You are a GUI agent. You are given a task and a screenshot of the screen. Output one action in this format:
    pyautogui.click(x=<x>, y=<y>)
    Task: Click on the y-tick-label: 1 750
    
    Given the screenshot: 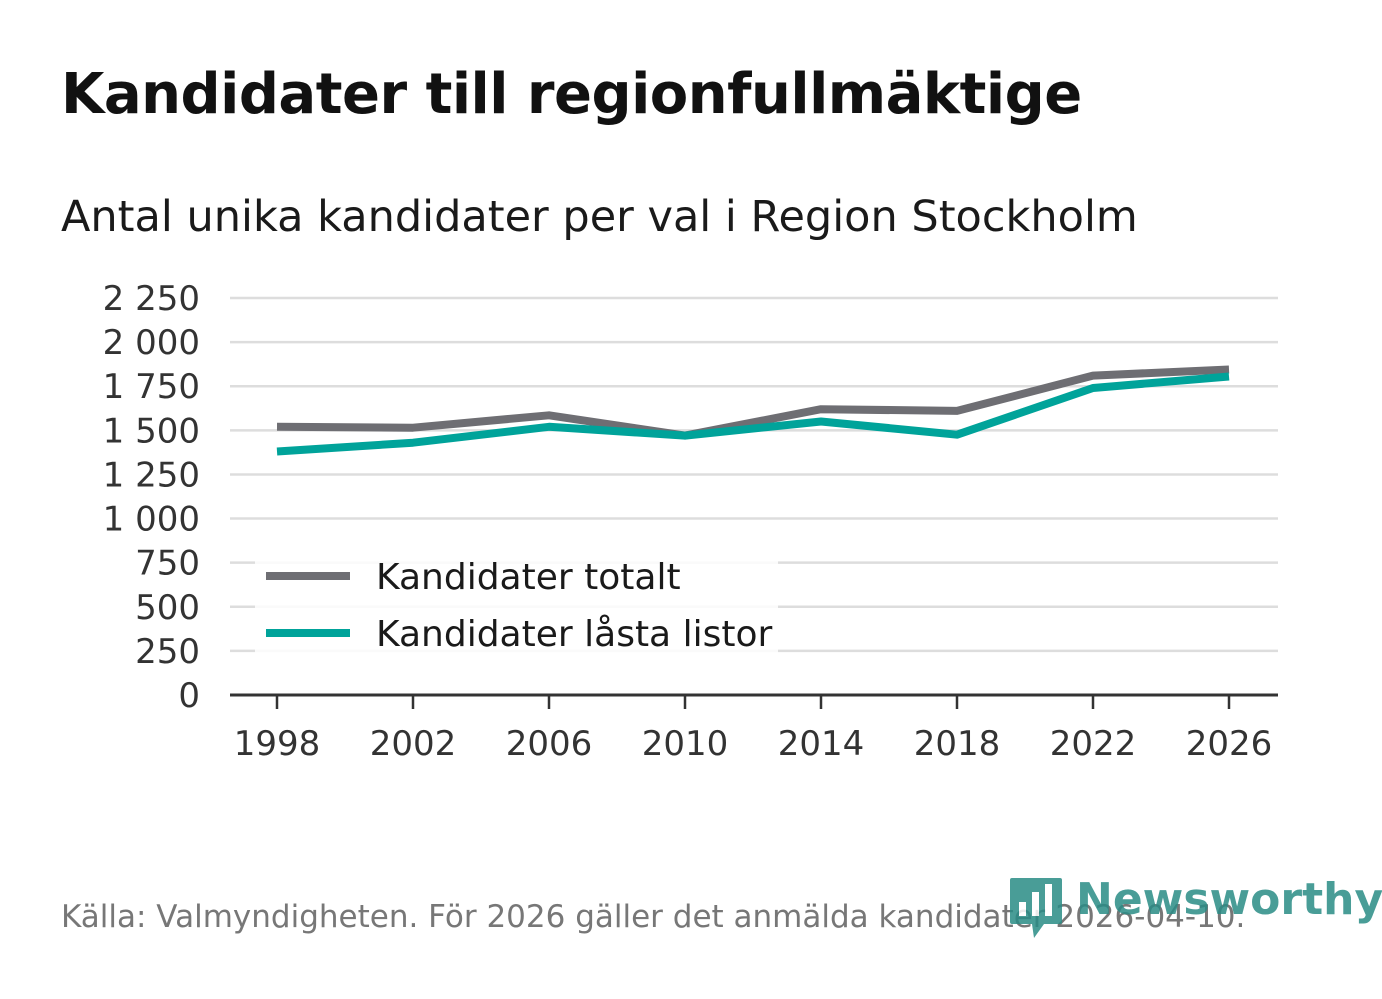 What is the action you would take?
    pyautogui.click(x=151, y=387)
    